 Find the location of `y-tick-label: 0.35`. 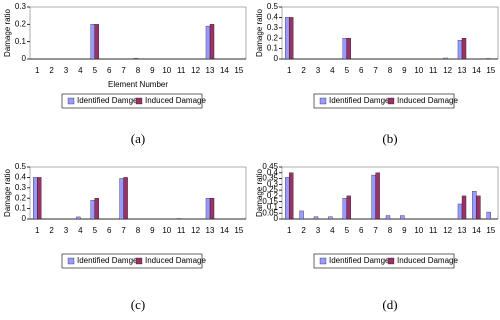

y-tick-label: 0.35 is located at coordinates (270, 178).